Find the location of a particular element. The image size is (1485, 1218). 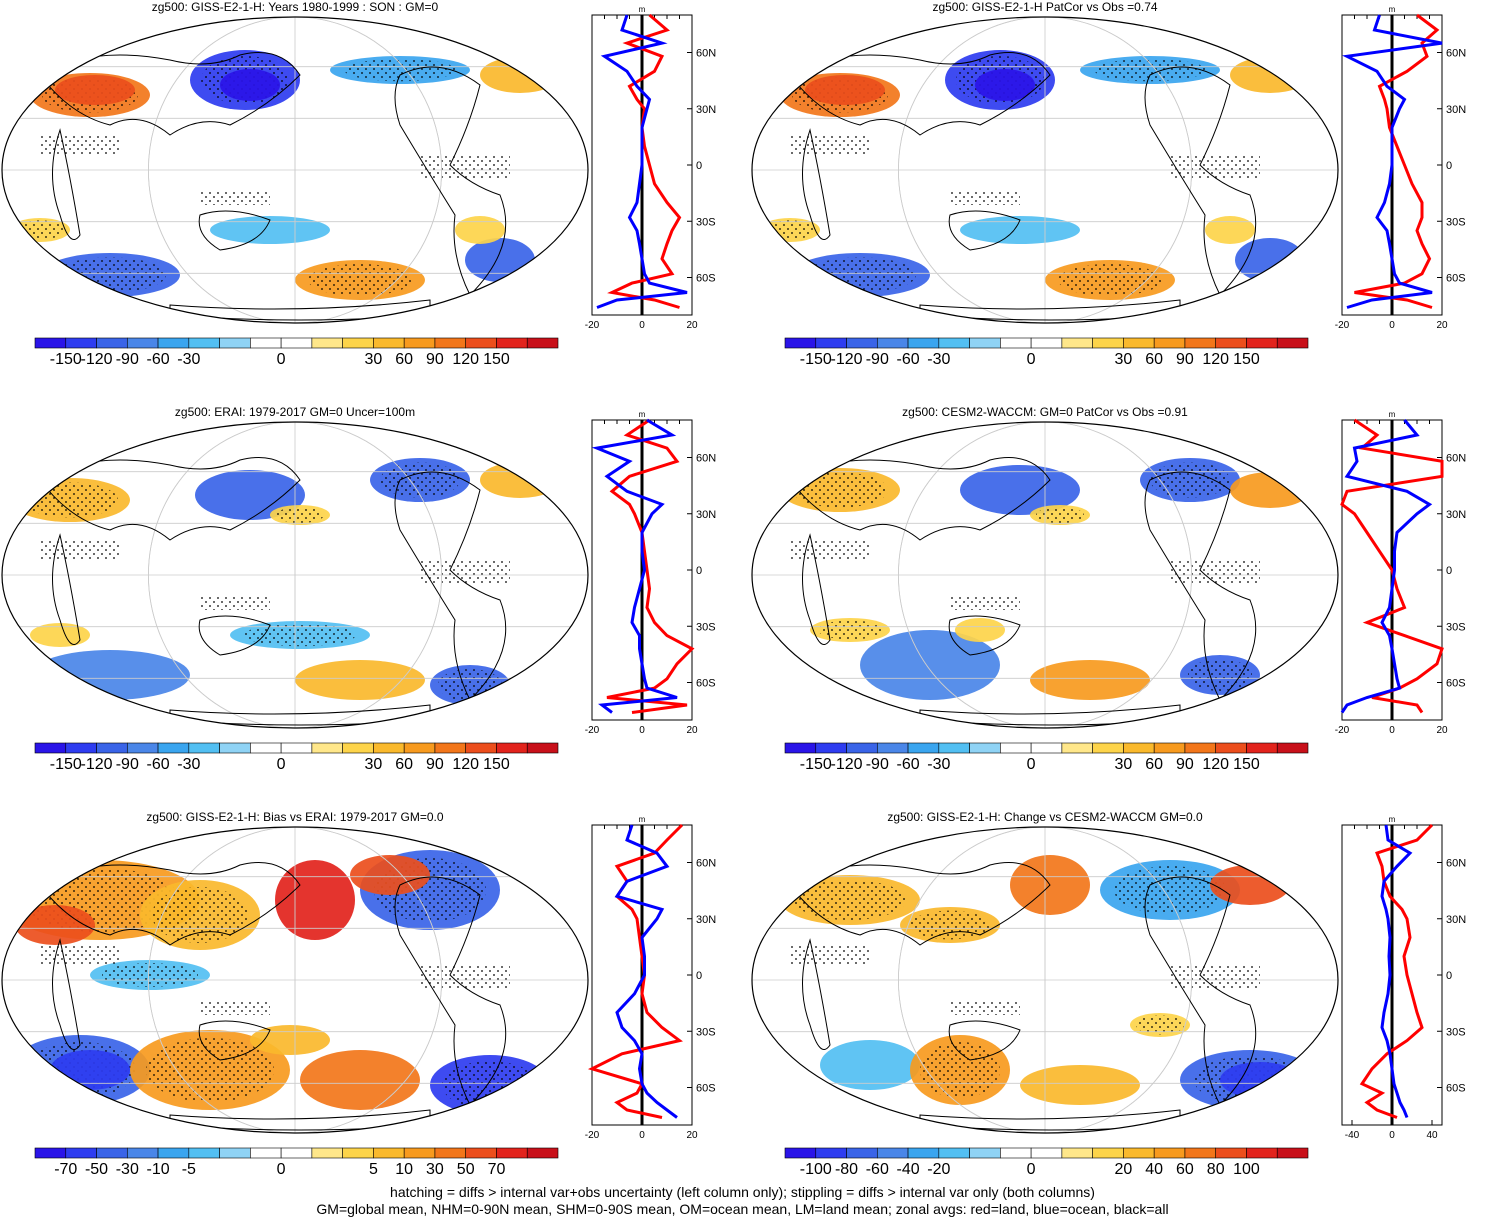

colorbar-tick-label: 5 is located at coordinates (373, 1169).